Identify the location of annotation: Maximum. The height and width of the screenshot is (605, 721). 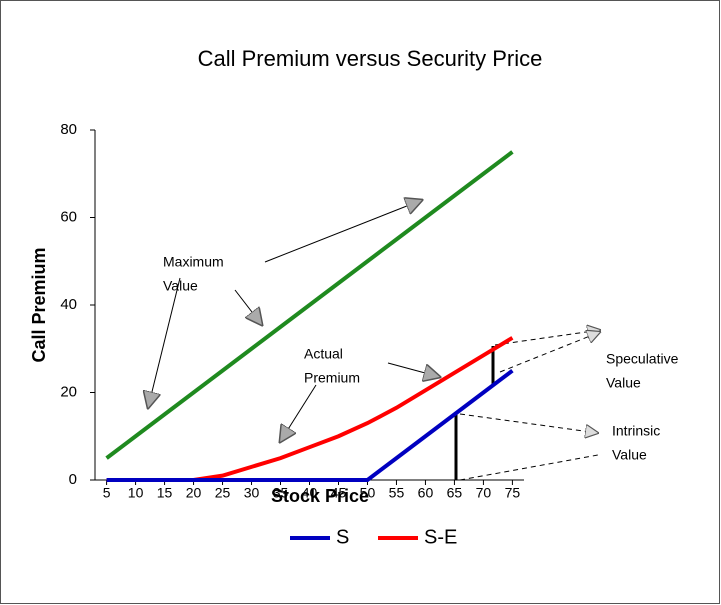
(193, 262).